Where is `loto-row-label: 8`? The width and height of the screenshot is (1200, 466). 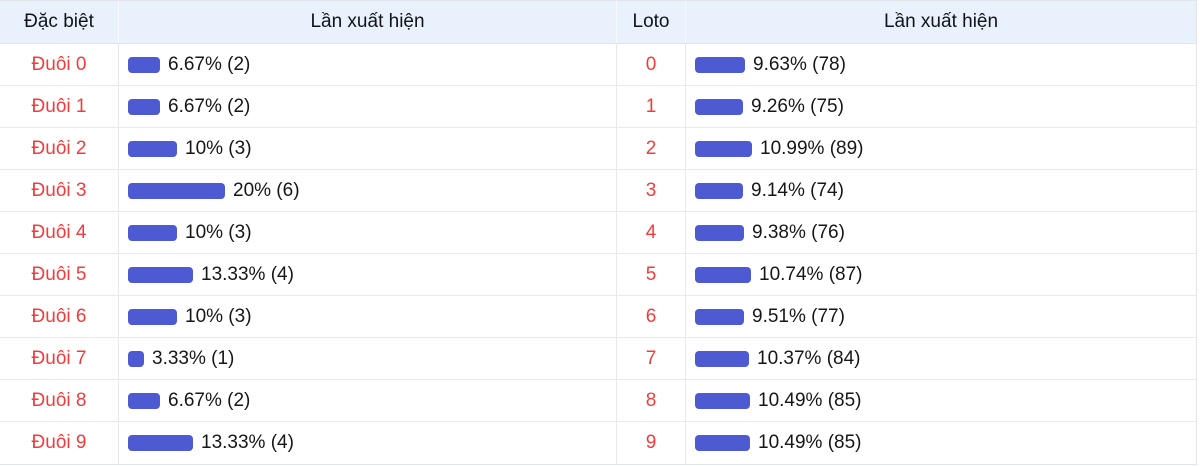
loto-row-label: 8 is located at coordinates (651, 400).